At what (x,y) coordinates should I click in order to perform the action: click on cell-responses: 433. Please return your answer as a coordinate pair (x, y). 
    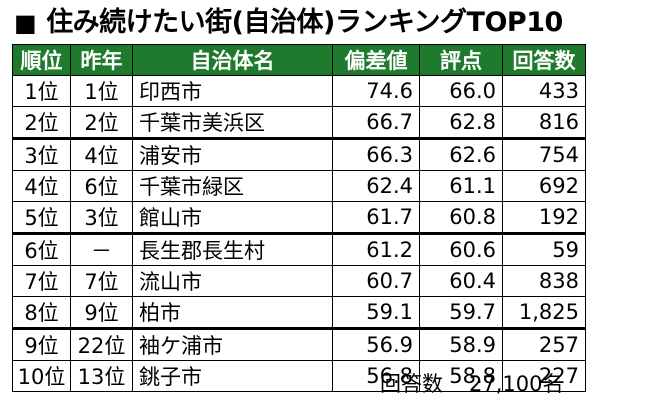
    Looking at the image, I should click on (544, 91).